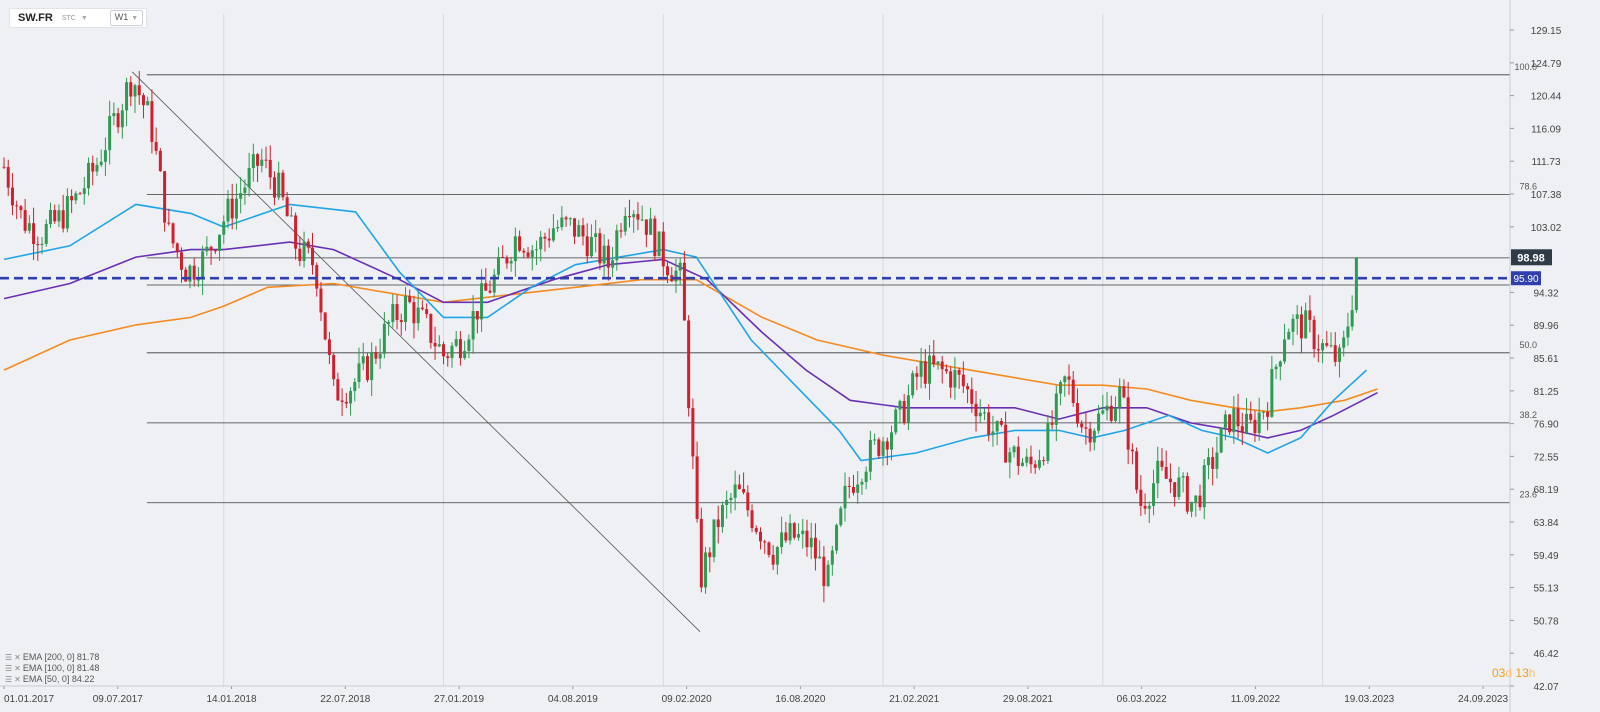 This screenshot has width=1600, height=712. What do you see at coordinates (1528, 495) in the screenshot?
I see `fib-level-label: 23.6` at bounding box center [1528, 495].